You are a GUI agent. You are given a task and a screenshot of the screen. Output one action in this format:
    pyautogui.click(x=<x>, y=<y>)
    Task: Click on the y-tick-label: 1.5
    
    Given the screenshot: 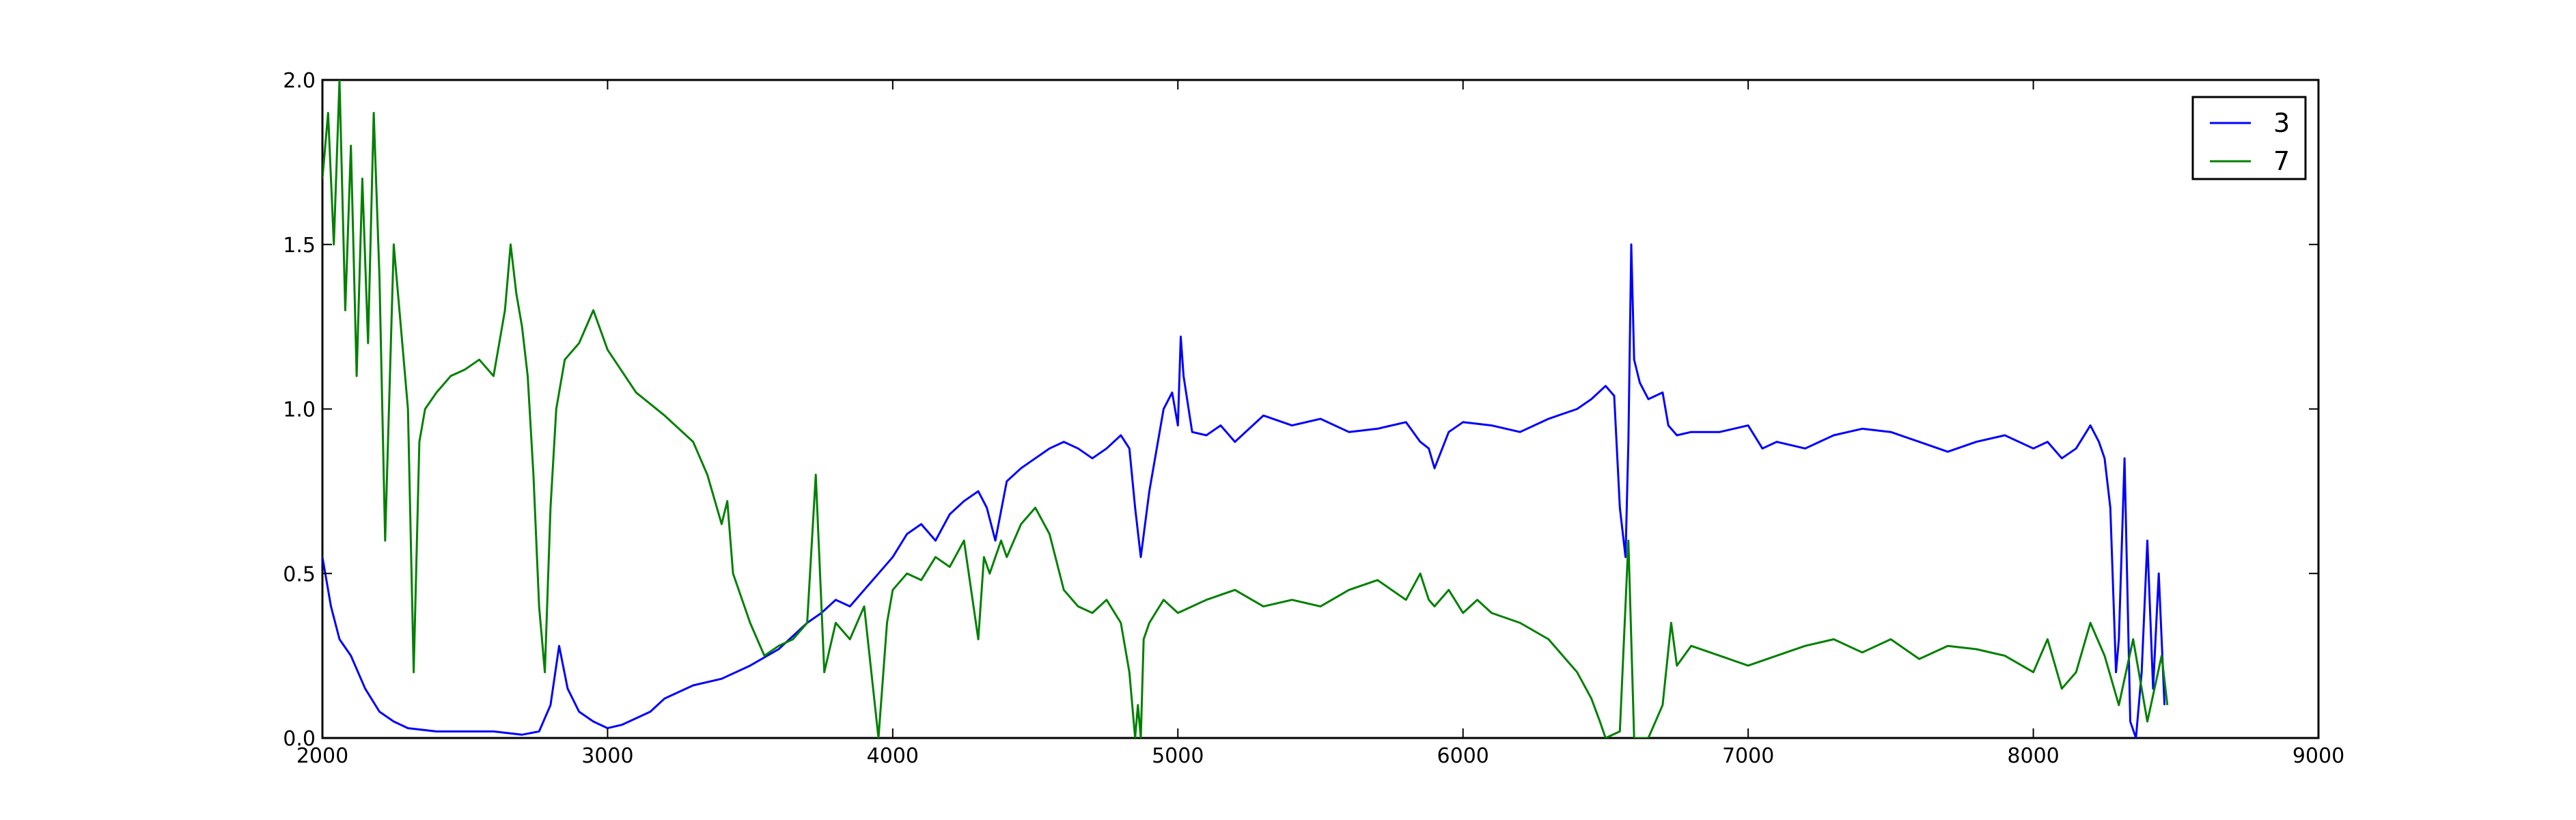 What is the action you would take?
    pyautogui.click(x=300, y=246)
    